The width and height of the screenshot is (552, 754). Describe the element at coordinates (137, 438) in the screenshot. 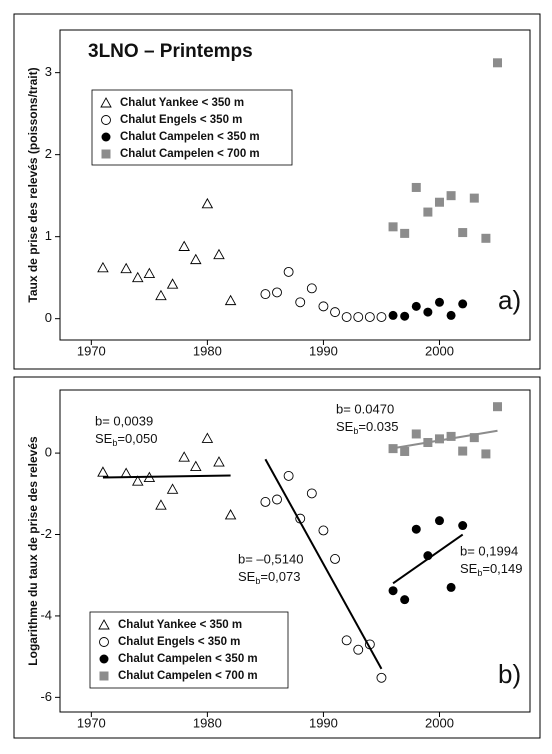

I see `annotation-part: =0,050` at that location.